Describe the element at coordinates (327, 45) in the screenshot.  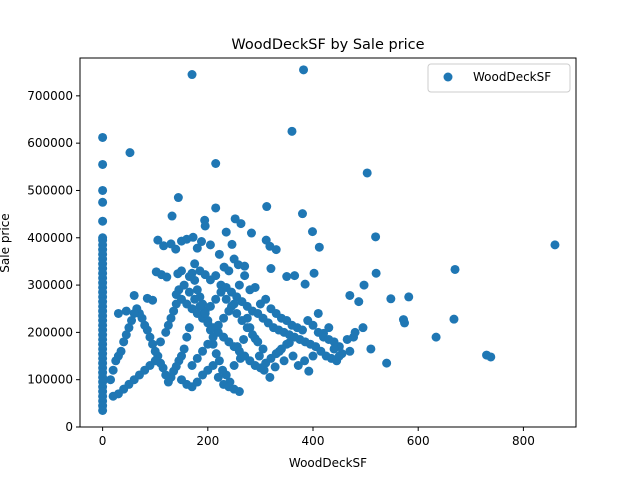
I see `chart-title: WoodDeckSF by Sale price` at that location.